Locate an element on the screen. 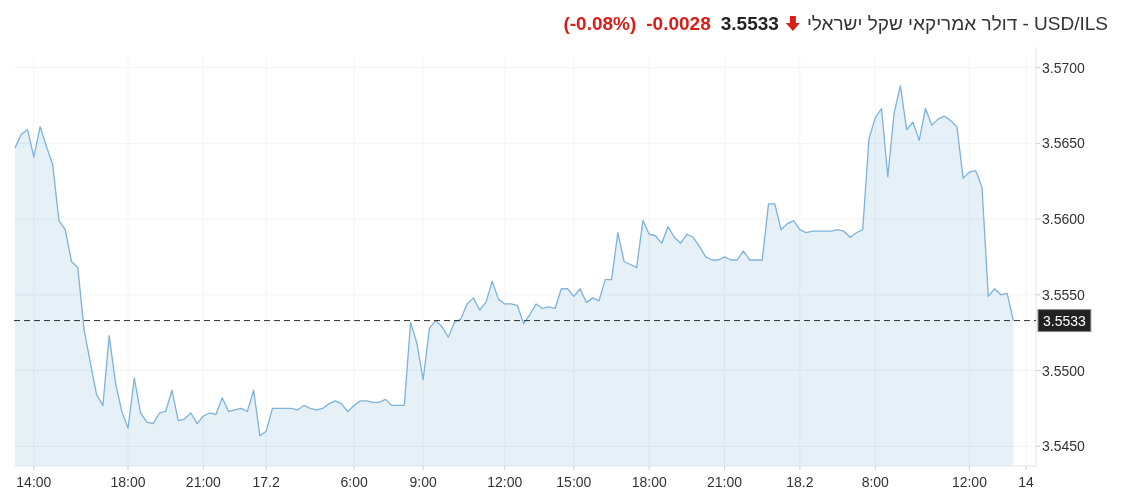  x-tick-label: 15:00 is located at coordinates (574, 482).